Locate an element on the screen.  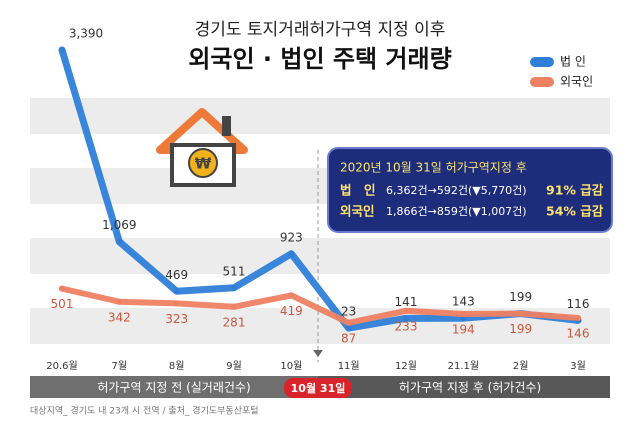
chart-subtitle: 외국인 · 법인 주택 거래량 is located at coordinates (319, 59).